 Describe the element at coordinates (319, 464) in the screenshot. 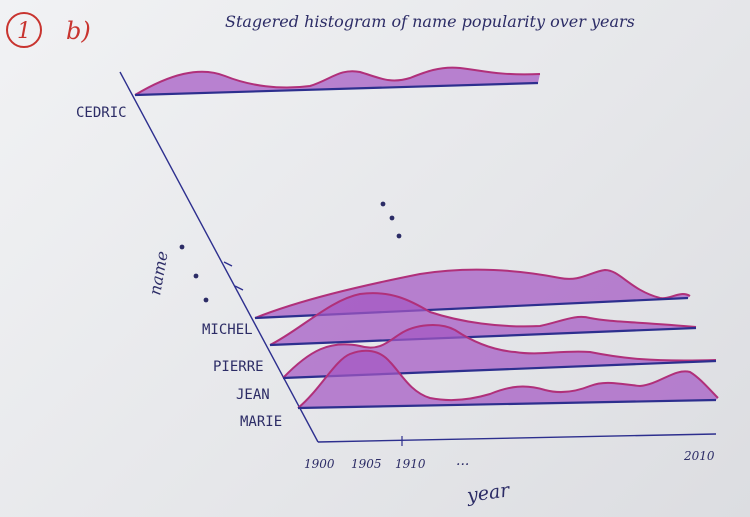

I see `year-tick-label: 1900` at that location.